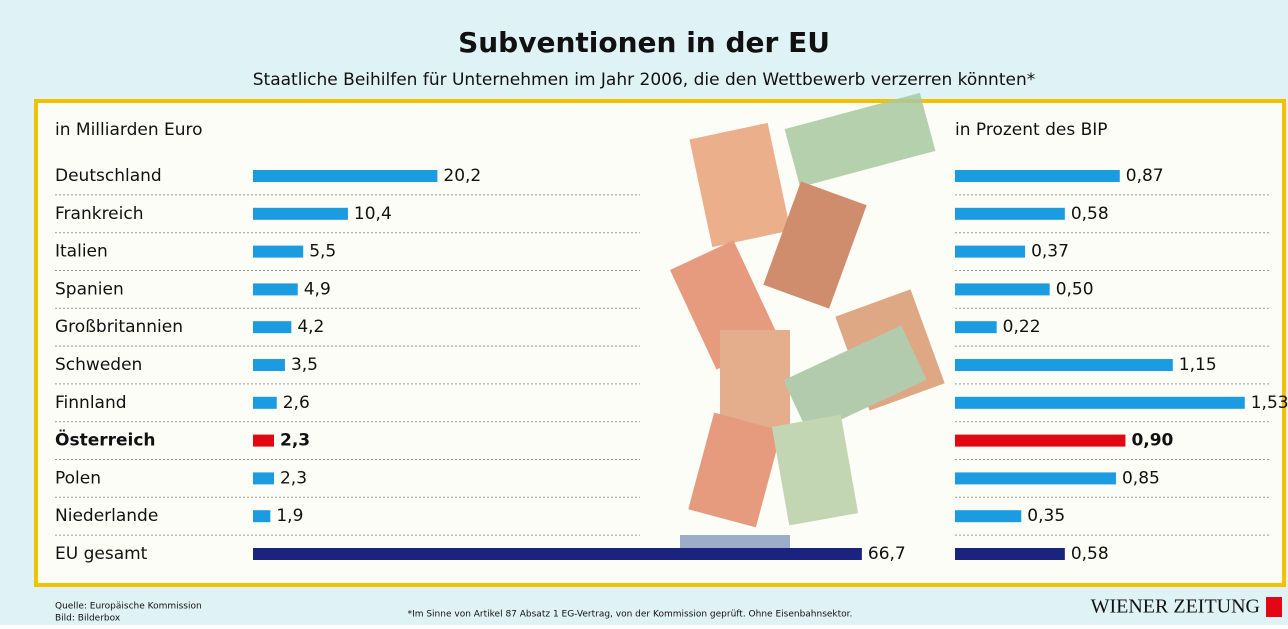  What do you see at coordinates (1198, 365) in the screenshot?
I see `value-label: 1,15` at bounding box center [1198, 365].